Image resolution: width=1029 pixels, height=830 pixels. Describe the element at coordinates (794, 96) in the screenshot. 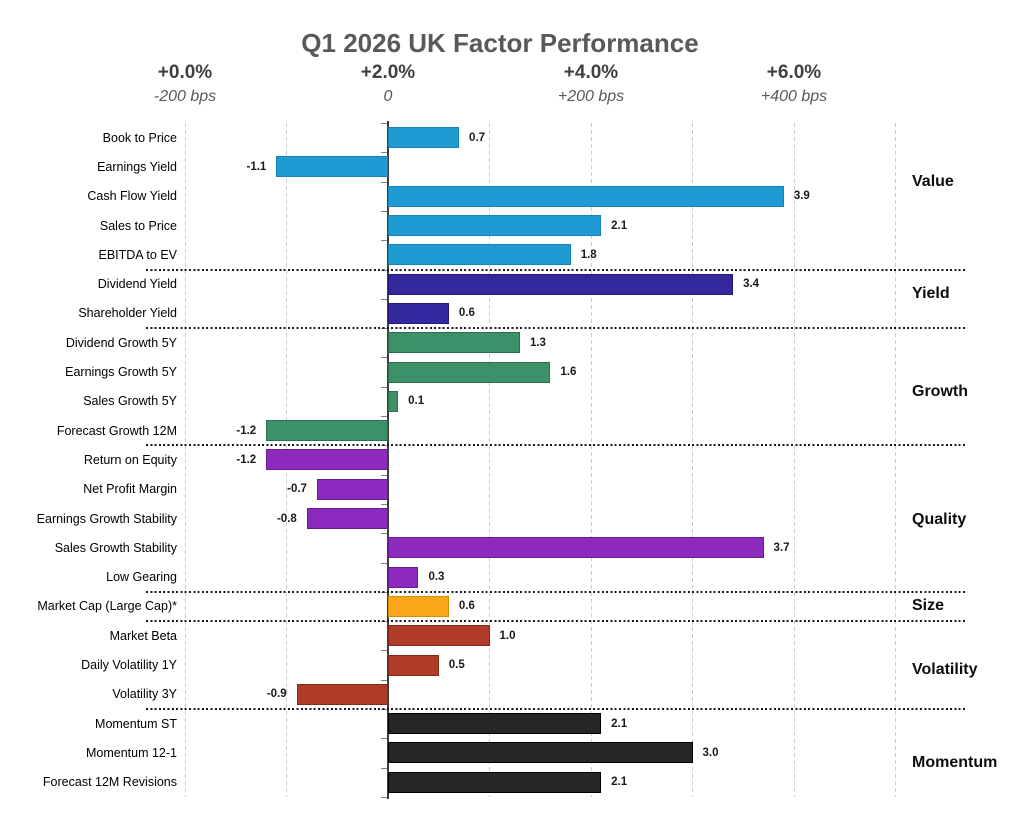

I see `x-axis-bps-label: +400 bps` at that location.